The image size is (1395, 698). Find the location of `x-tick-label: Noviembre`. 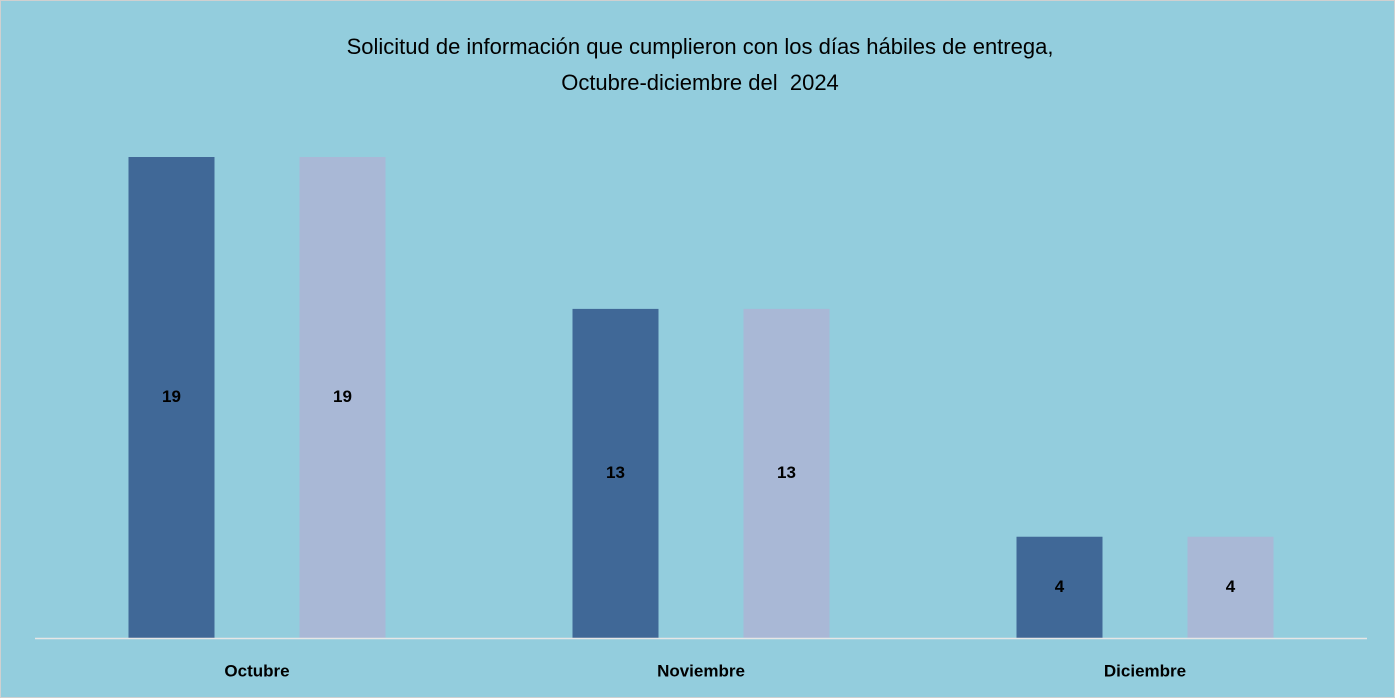

x-tick-label: Noviembre is located at coordinates (701, 670).